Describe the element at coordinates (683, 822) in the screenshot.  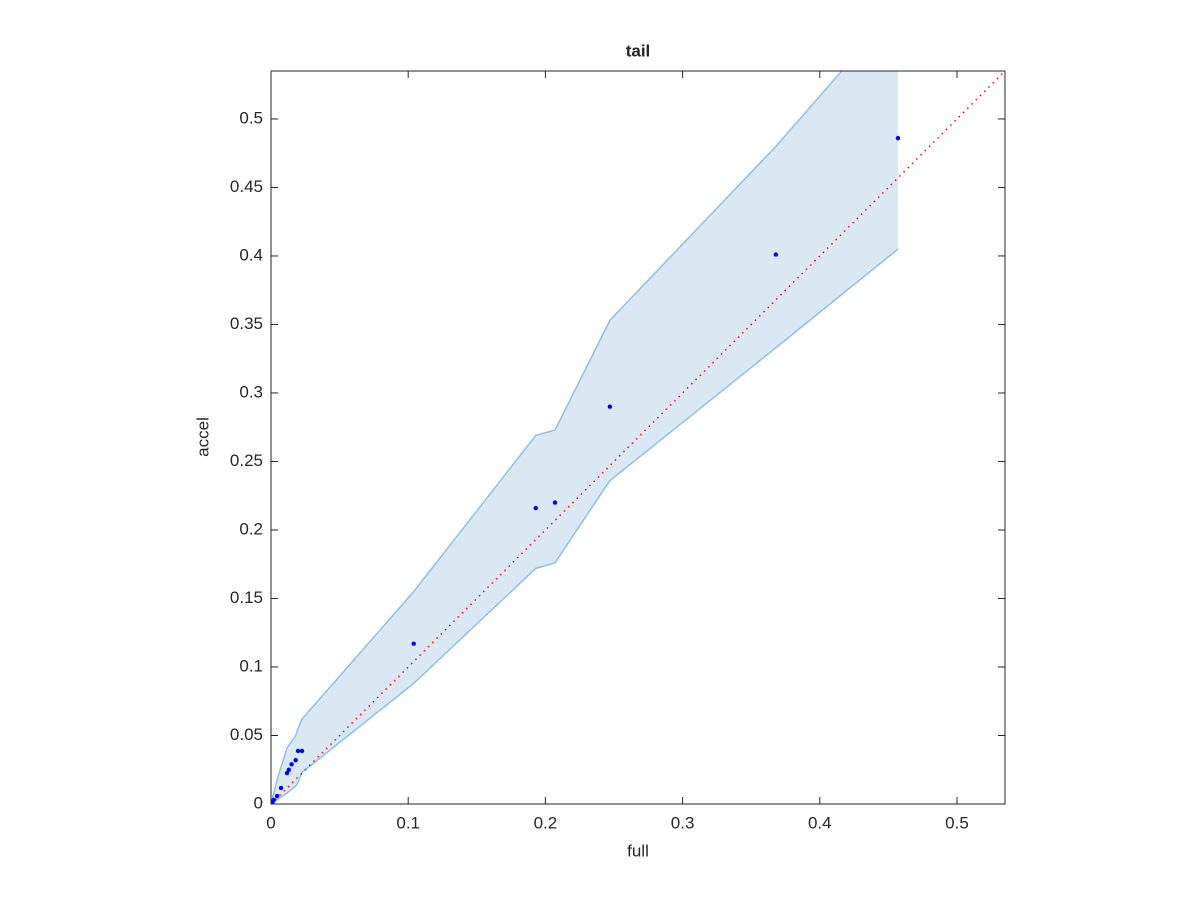
I see `x-tick-label: 0.3` at that location.